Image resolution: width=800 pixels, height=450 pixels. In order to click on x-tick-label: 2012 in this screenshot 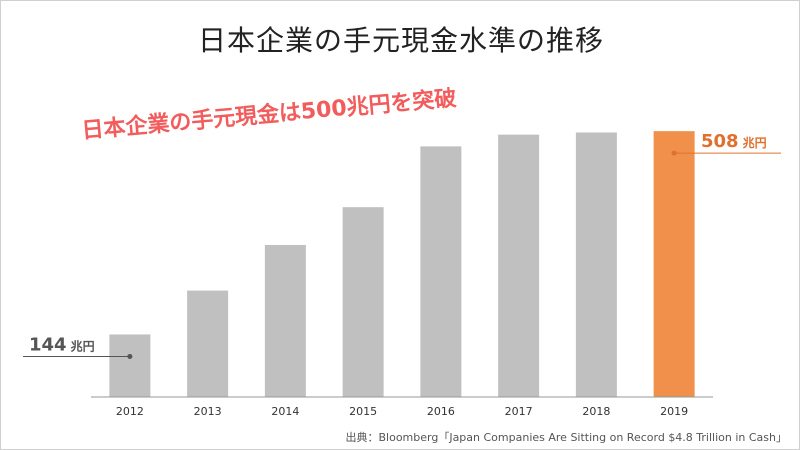, I will do `click(130, 411)`.